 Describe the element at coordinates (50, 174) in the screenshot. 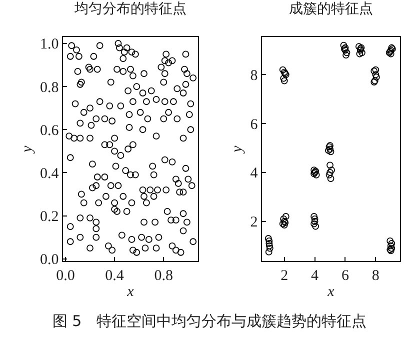

I see `y-tick-label: 0.4` at that location.